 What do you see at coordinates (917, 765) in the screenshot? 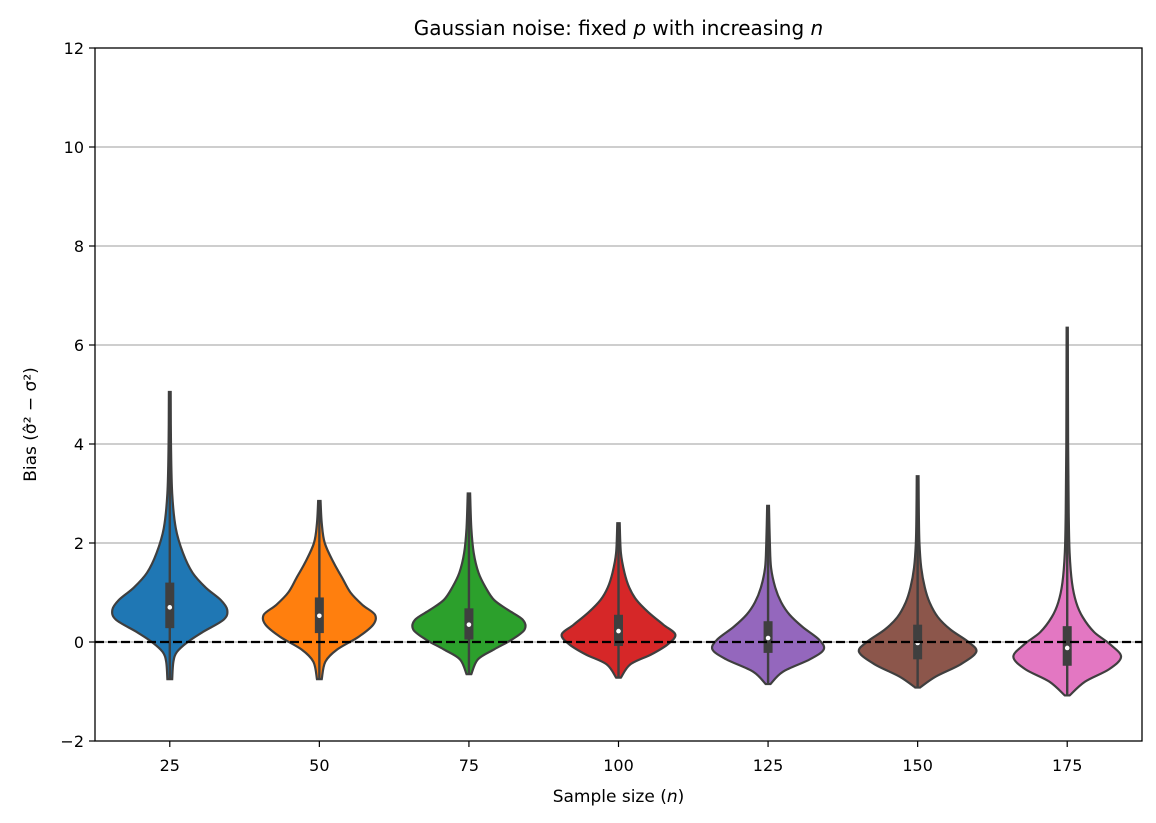
I see `x-tick-label-150: 150` at bounding box center [917, 765].